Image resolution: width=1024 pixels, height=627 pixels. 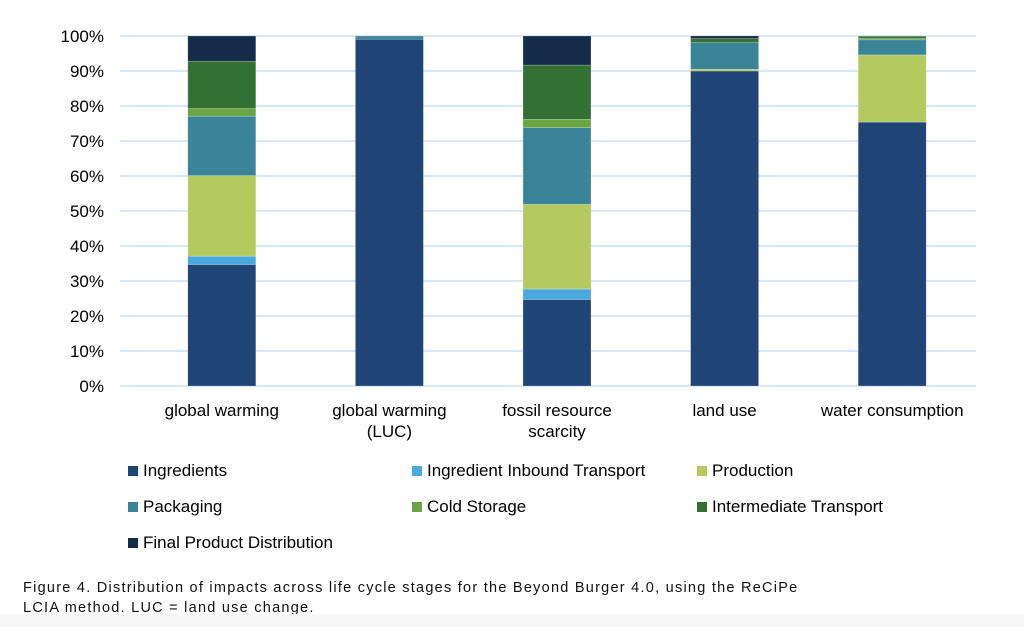 What do you see at coordinates (87, 71) in the screenshot?
I see `y-tick-label: 90%` at bounding box center [87, 71].